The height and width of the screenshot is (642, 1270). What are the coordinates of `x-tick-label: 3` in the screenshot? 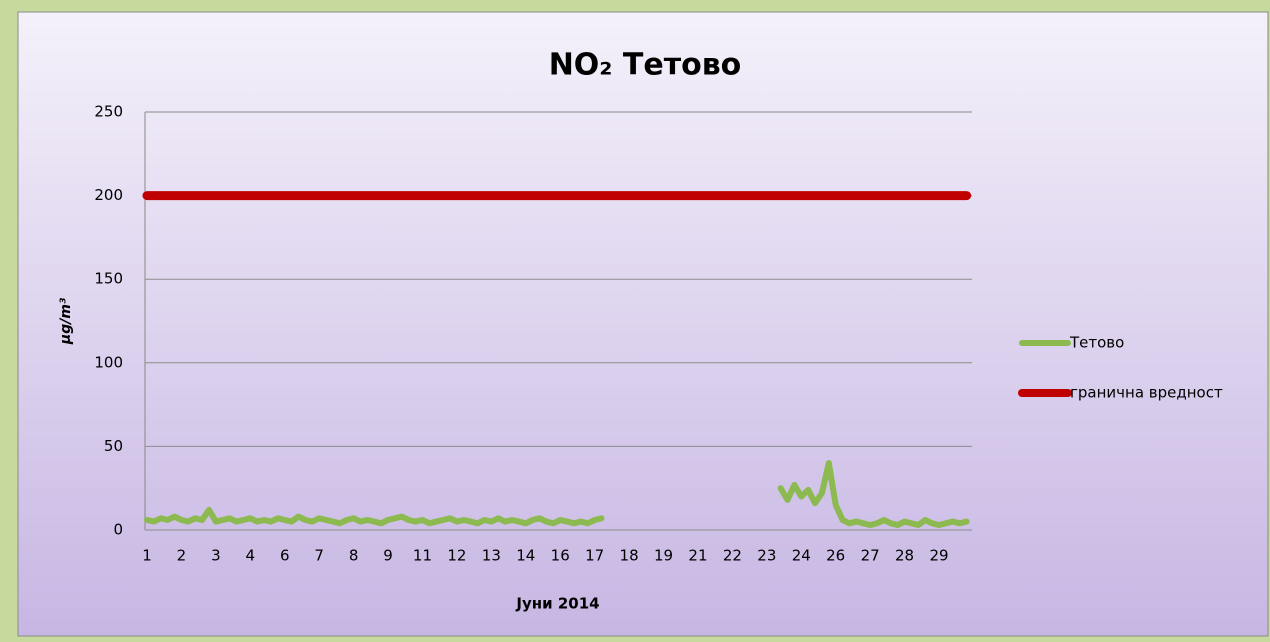 It's located at (216, 556).